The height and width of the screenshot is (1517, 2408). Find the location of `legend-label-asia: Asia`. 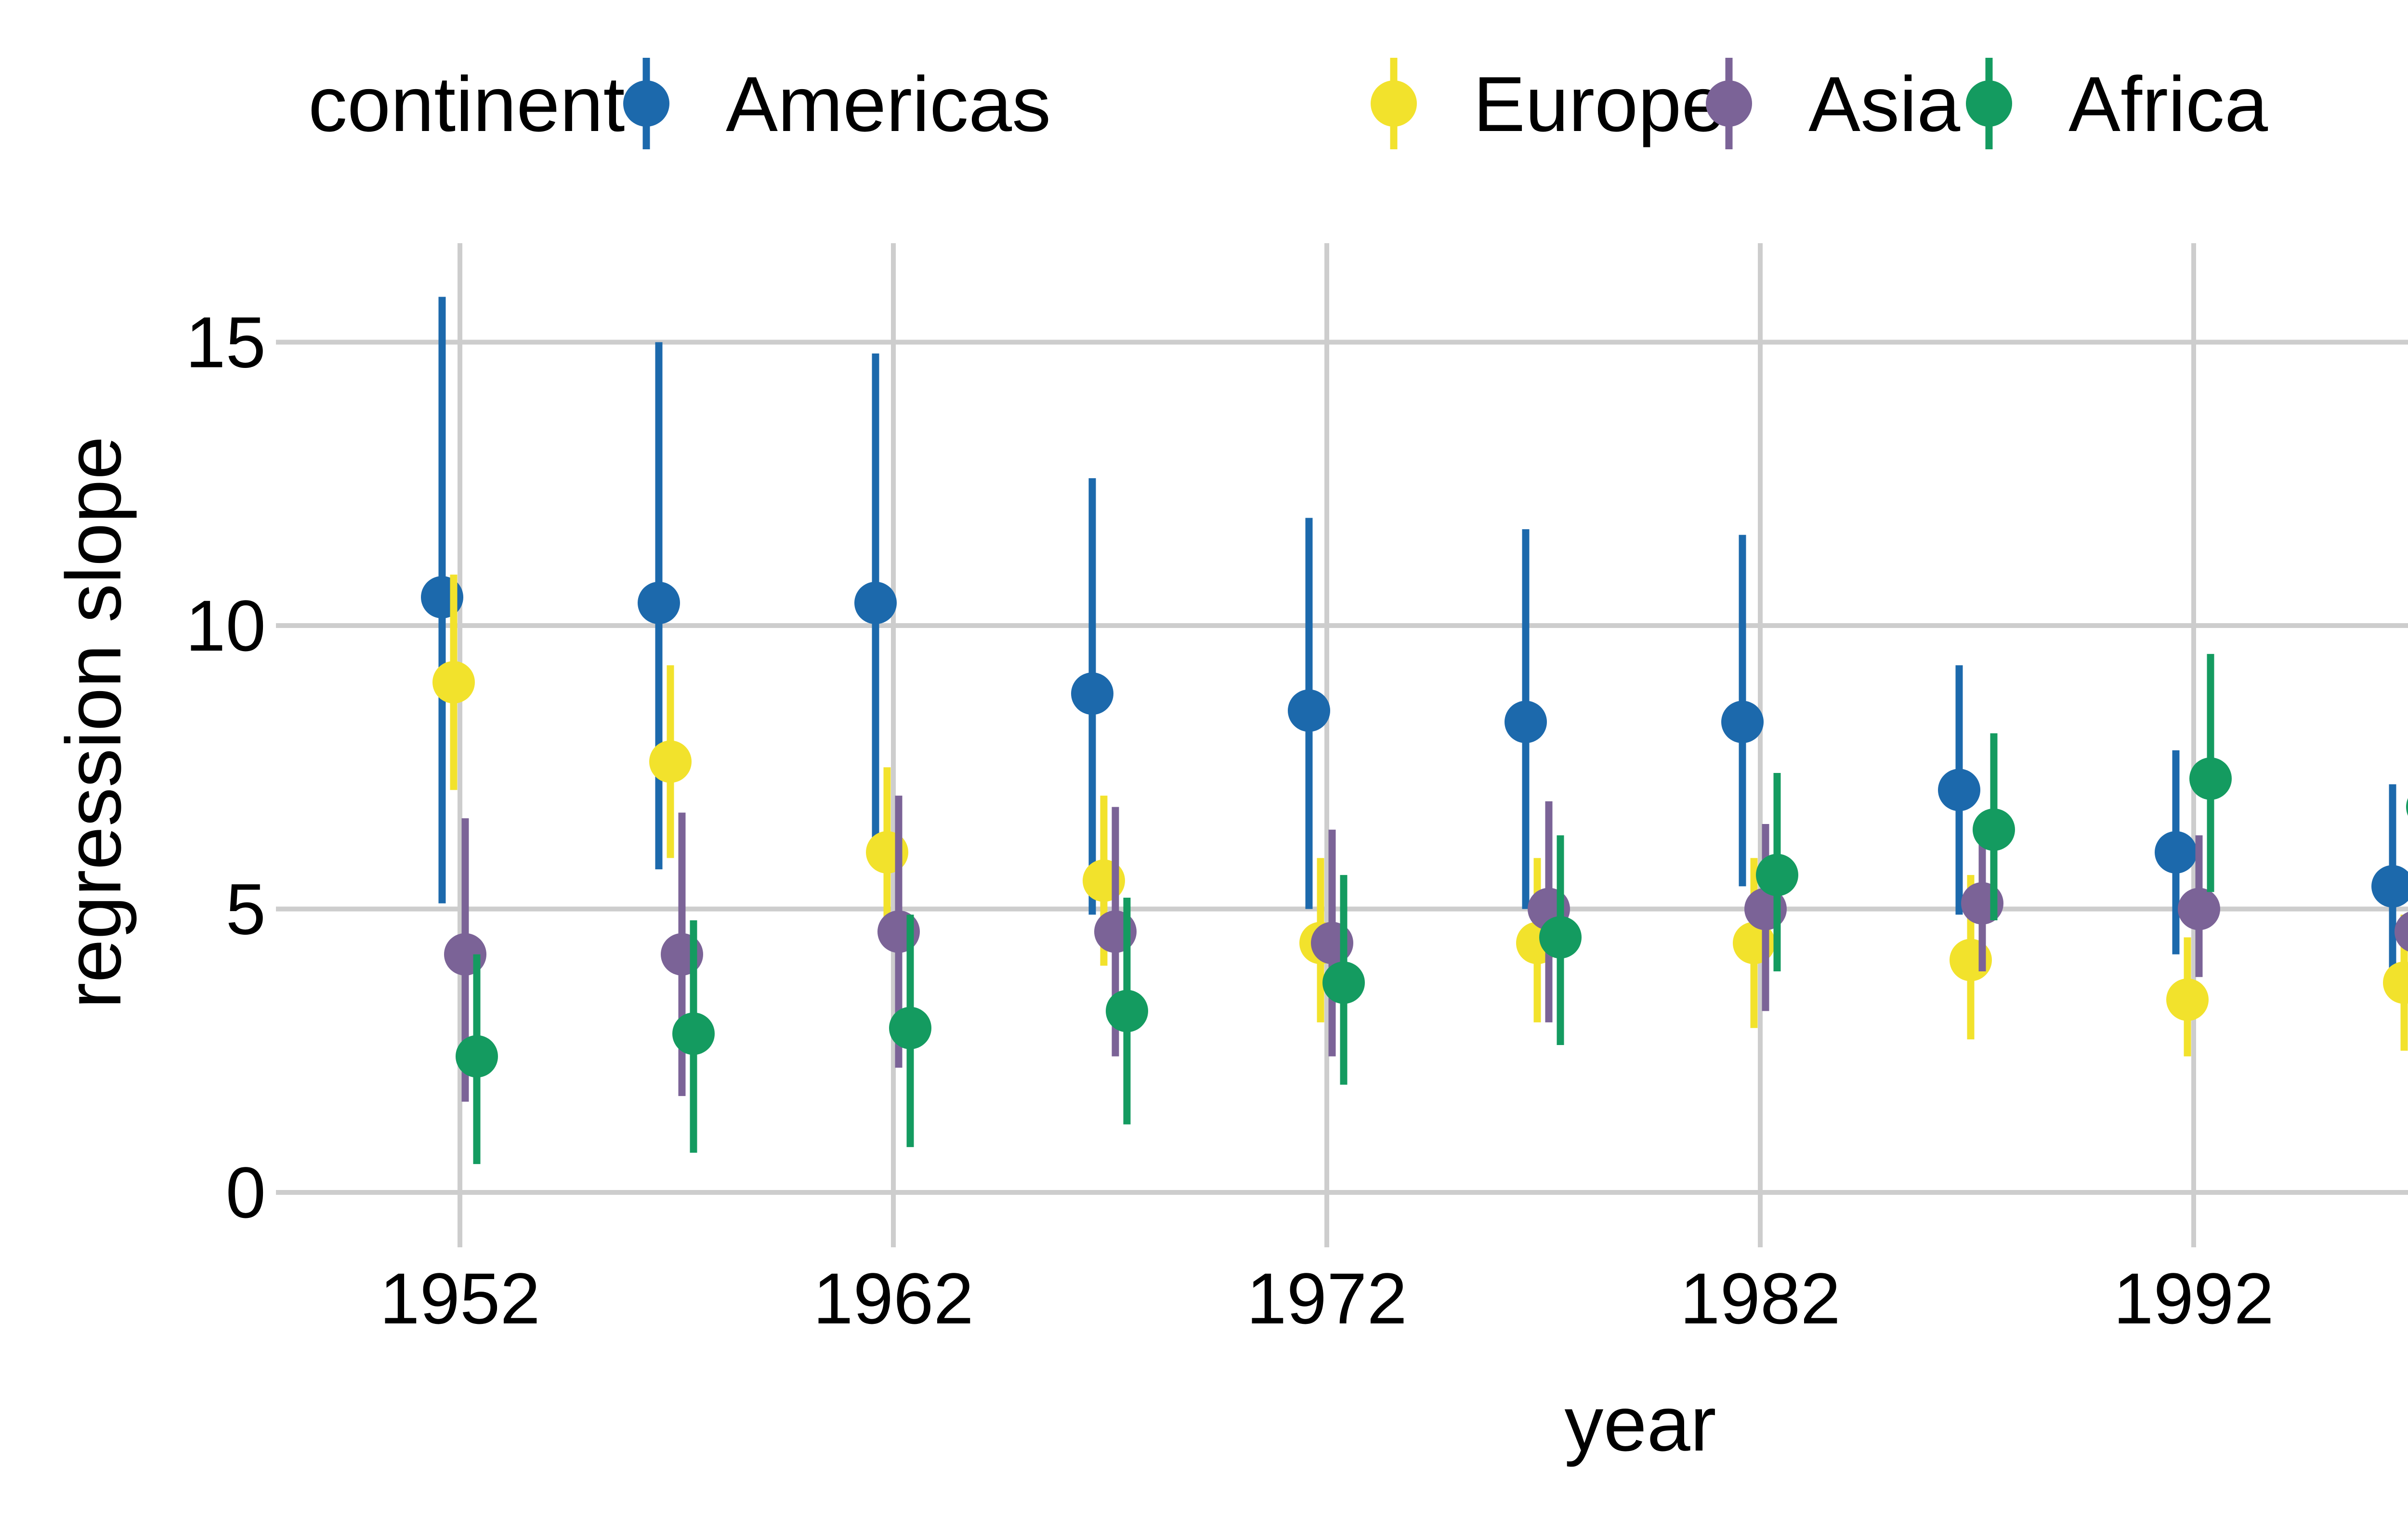

legend-label-asia: Asia is located at coordinates (1884, 104).